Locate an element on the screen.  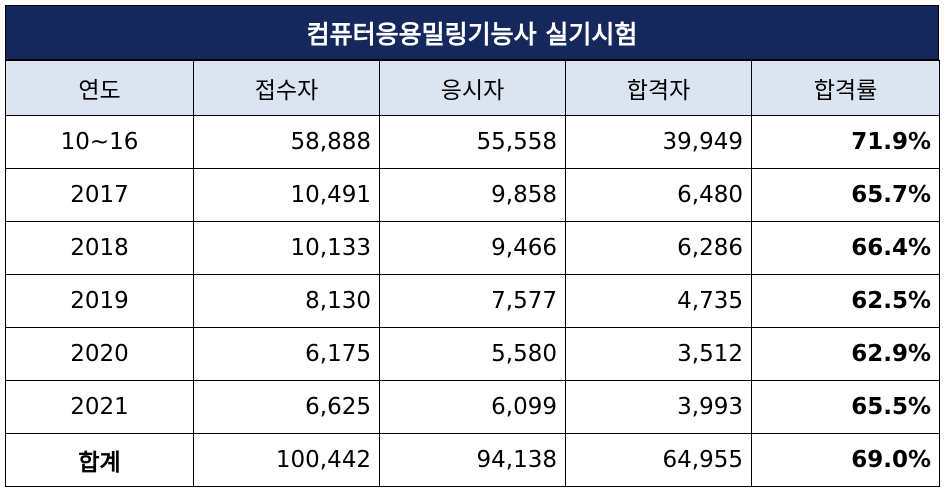
header-applicants: 접수자 is located at coordinates (286, 88).